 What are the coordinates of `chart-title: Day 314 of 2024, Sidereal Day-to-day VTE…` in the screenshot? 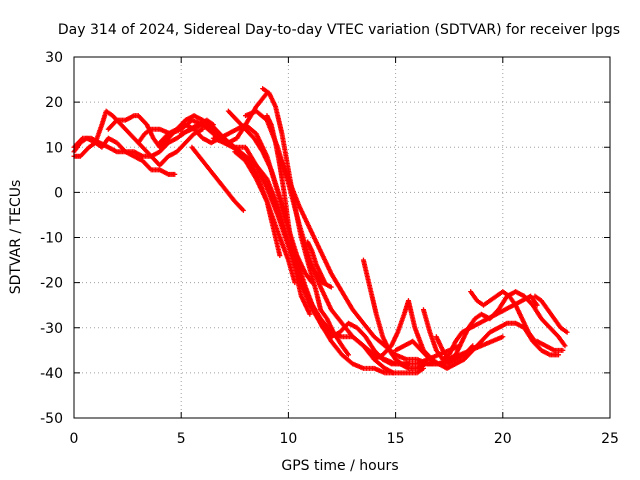 It's located at (339, 30).